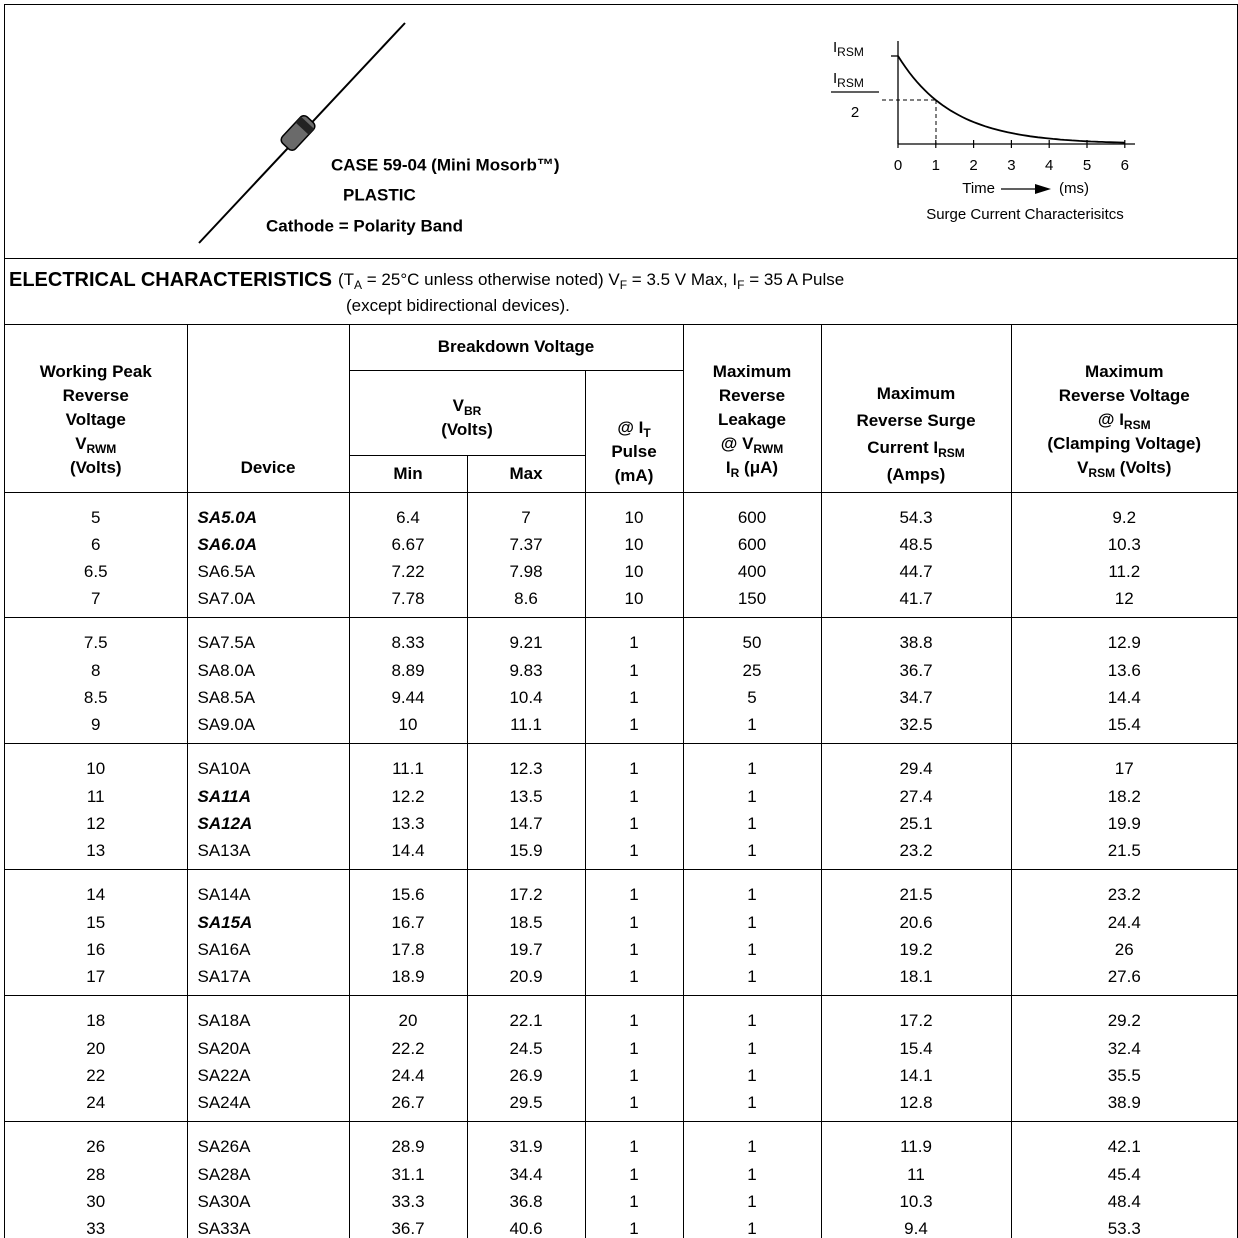  What do you see at coordinates (358, 285) in the screenshot?
I see `subscript: A` at bounding box center [358, 285].